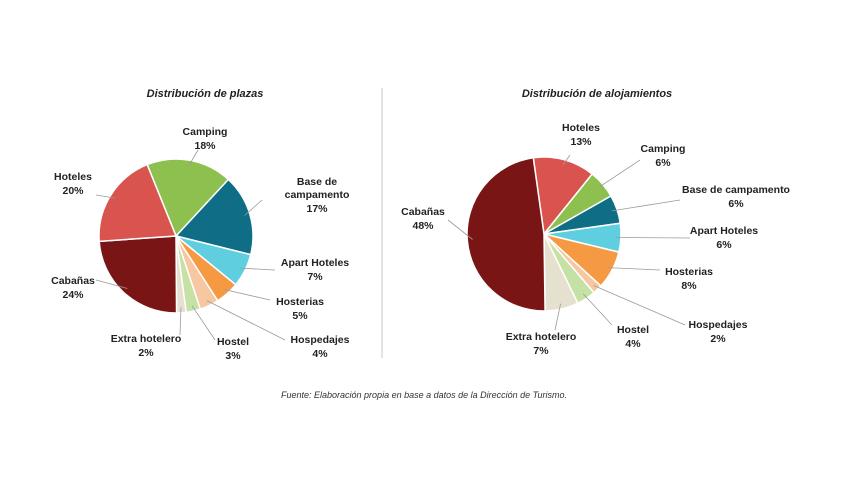  What do you see at coordinates (689, 286) in the screenshot?
I see `alojamientos-value-hosterias: 8%` at bounding box center [689, 286].